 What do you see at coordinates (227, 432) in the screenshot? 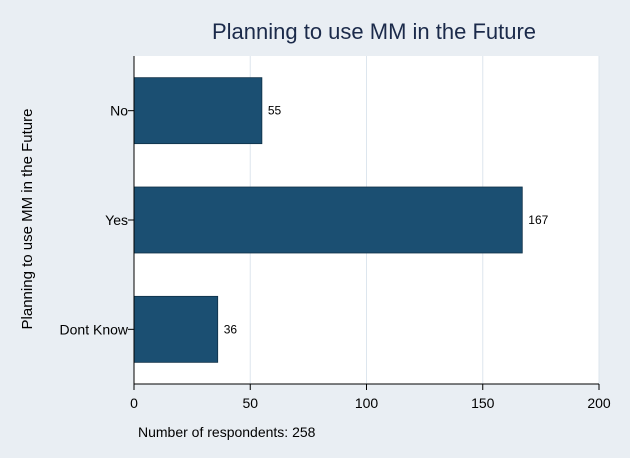
I see `respondents-note: Number of respondents: 258` at bounding box center [227, 432].